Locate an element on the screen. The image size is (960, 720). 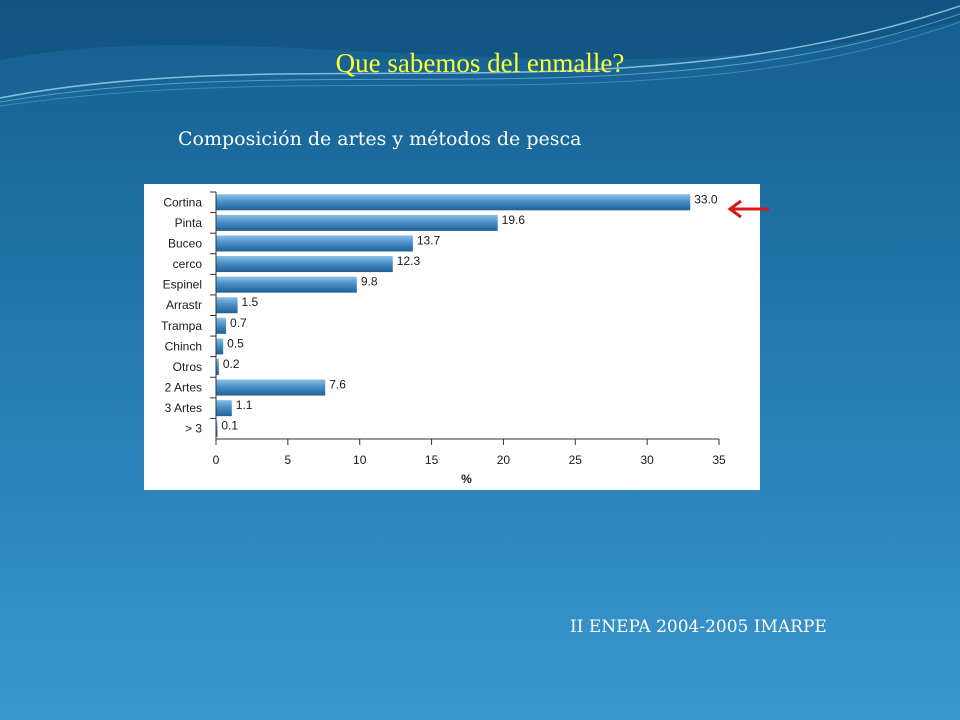
value-label: 1.5 is located at coordinates (250, 302).